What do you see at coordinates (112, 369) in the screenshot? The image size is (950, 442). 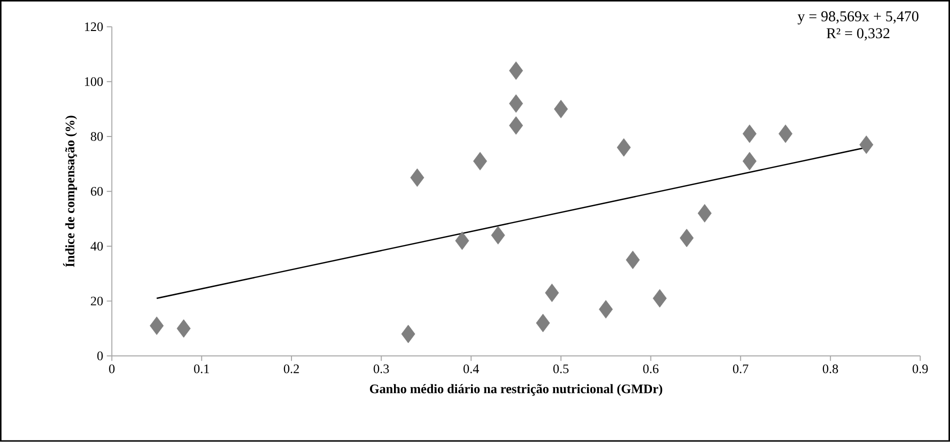 I see `x-tick-label: 0` at bounding box center [112, 369].